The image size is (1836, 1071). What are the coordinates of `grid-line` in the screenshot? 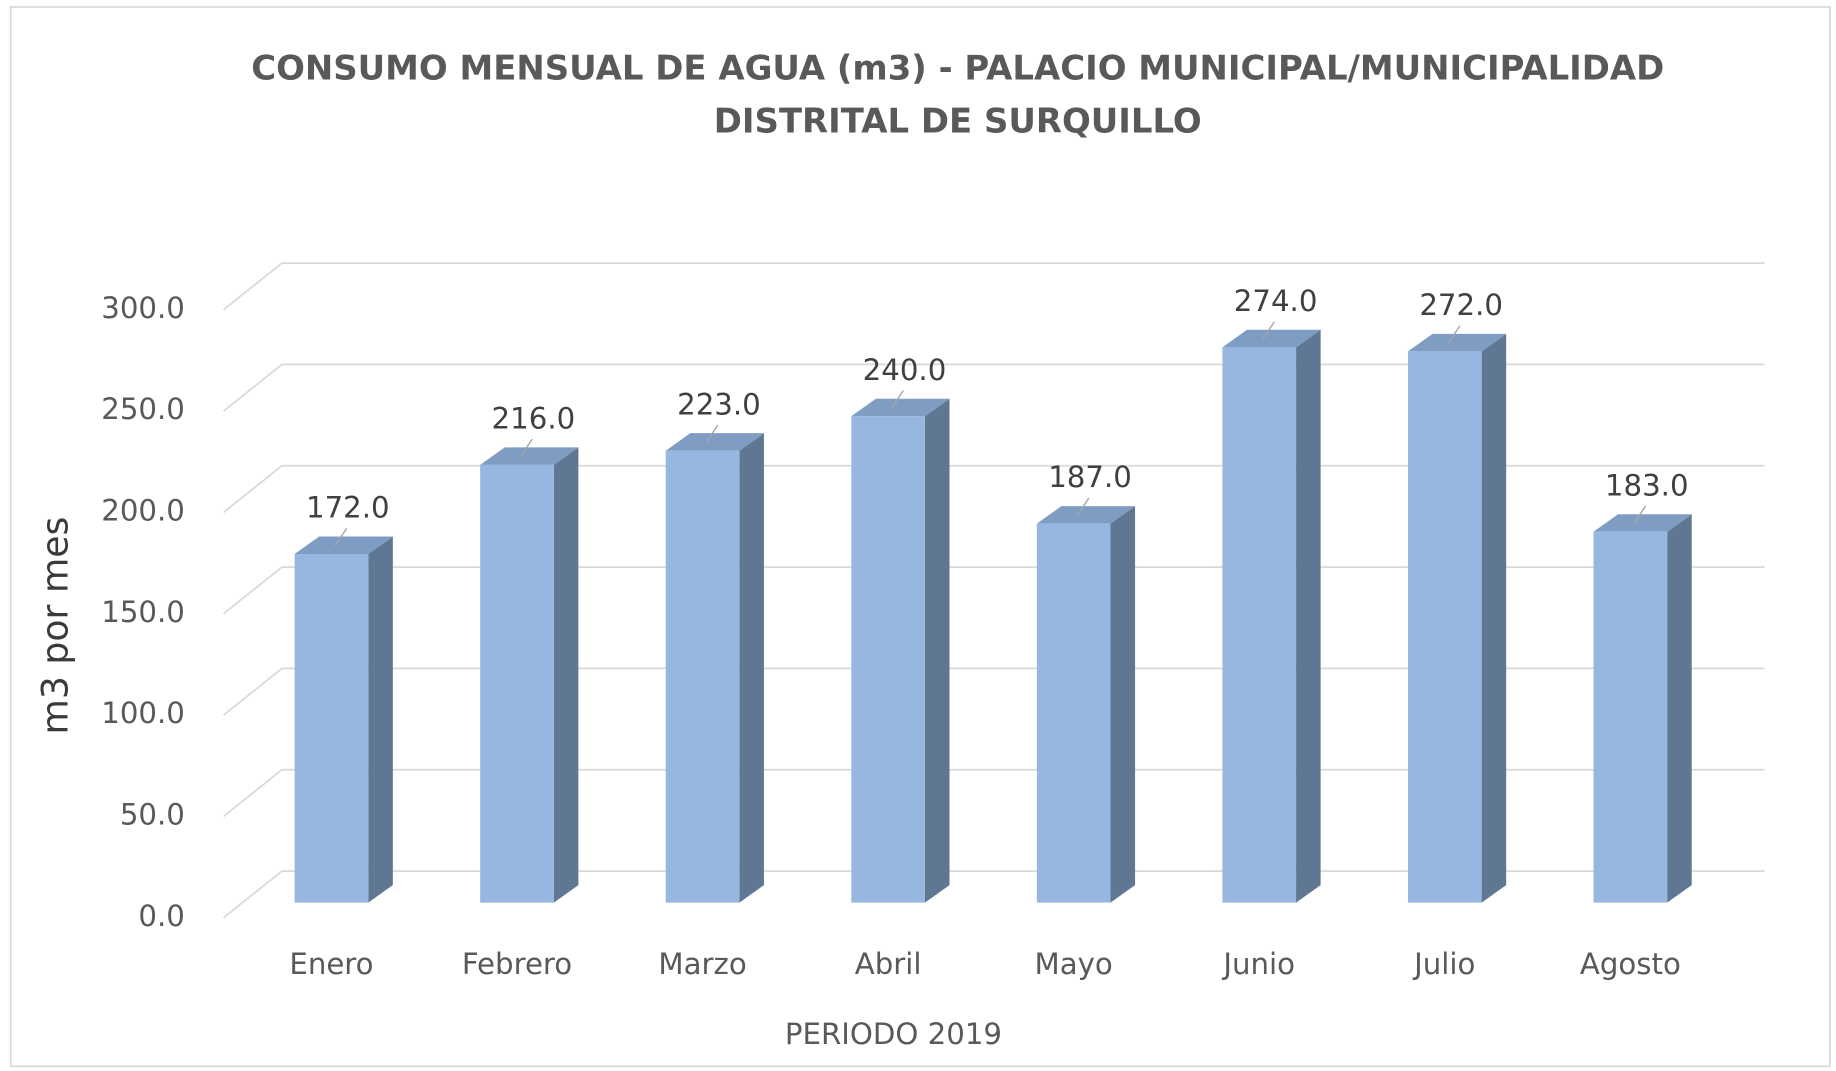 It's located at (993, 286).